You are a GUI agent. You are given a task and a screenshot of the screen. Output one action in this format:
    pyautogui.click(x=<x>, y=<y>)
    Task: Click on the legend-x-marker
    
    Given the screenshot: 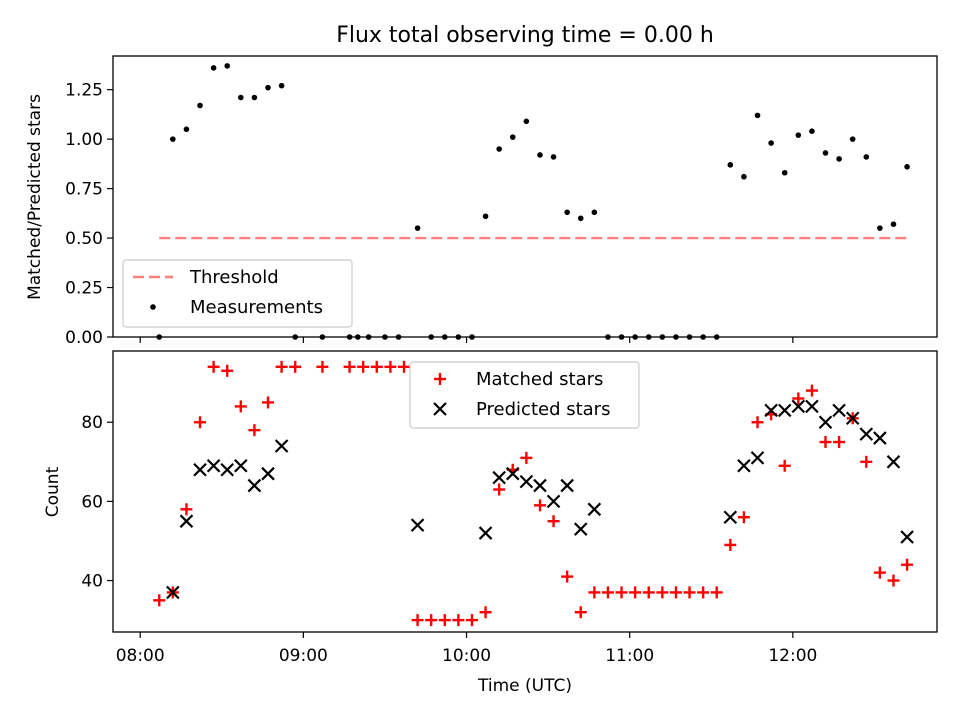 What is the action you would take?
    pyautogui.click(x=440, y=409)
    